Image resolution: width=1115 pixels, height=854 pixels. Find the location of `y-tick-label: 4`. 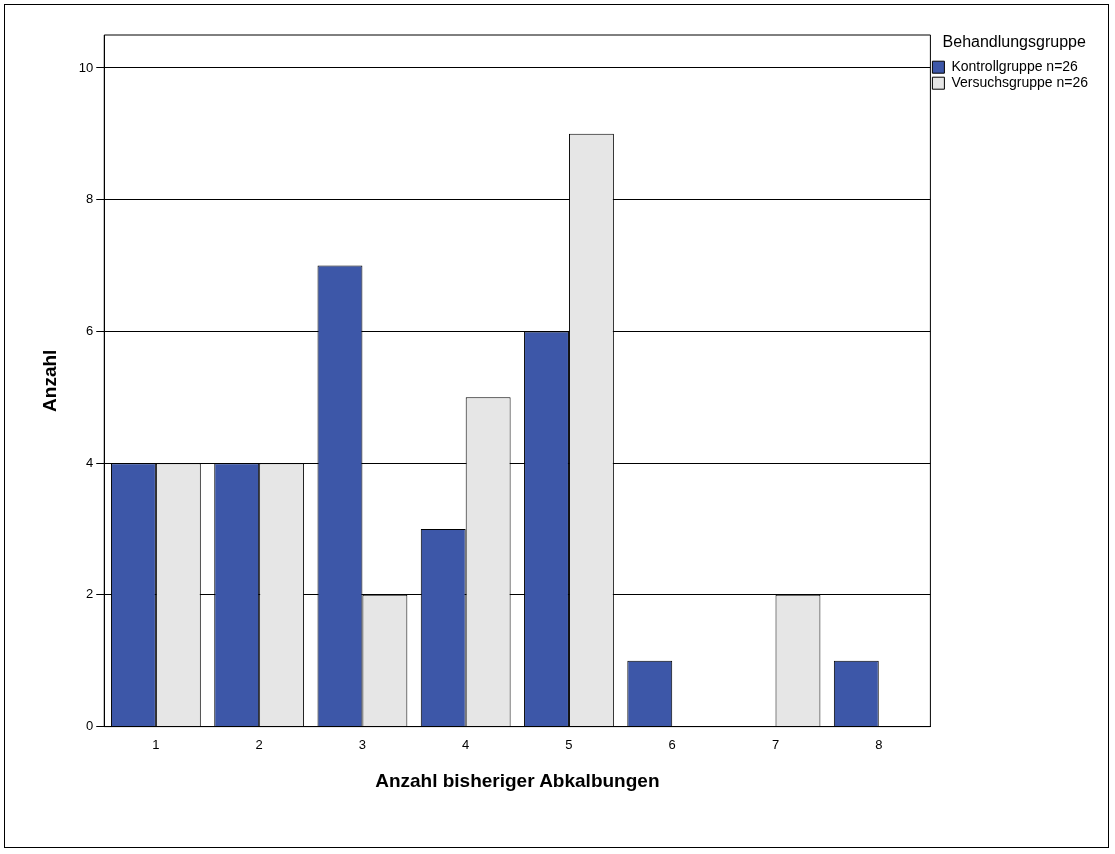

y-tick-label: 4 is located at coordinates (90, 462).